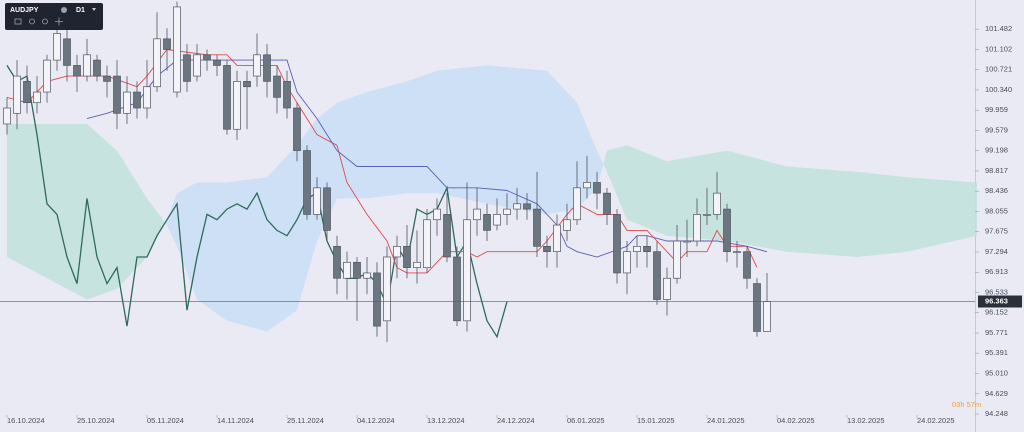 The image size is (1024, 432). Describe the element at coordinates (64, 10) in the screenshot. I see `info-icon` at that location.